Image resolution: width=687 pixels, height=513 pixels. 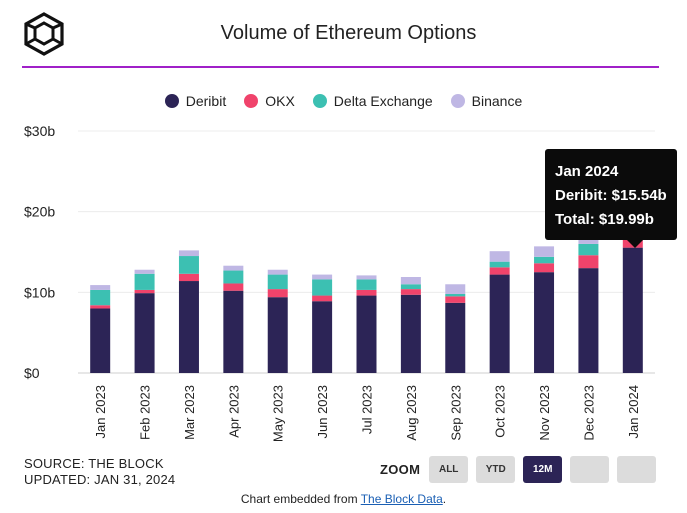 I want to click on chart-title: Volume of Ethereum Options, so click(x=348, y=33).